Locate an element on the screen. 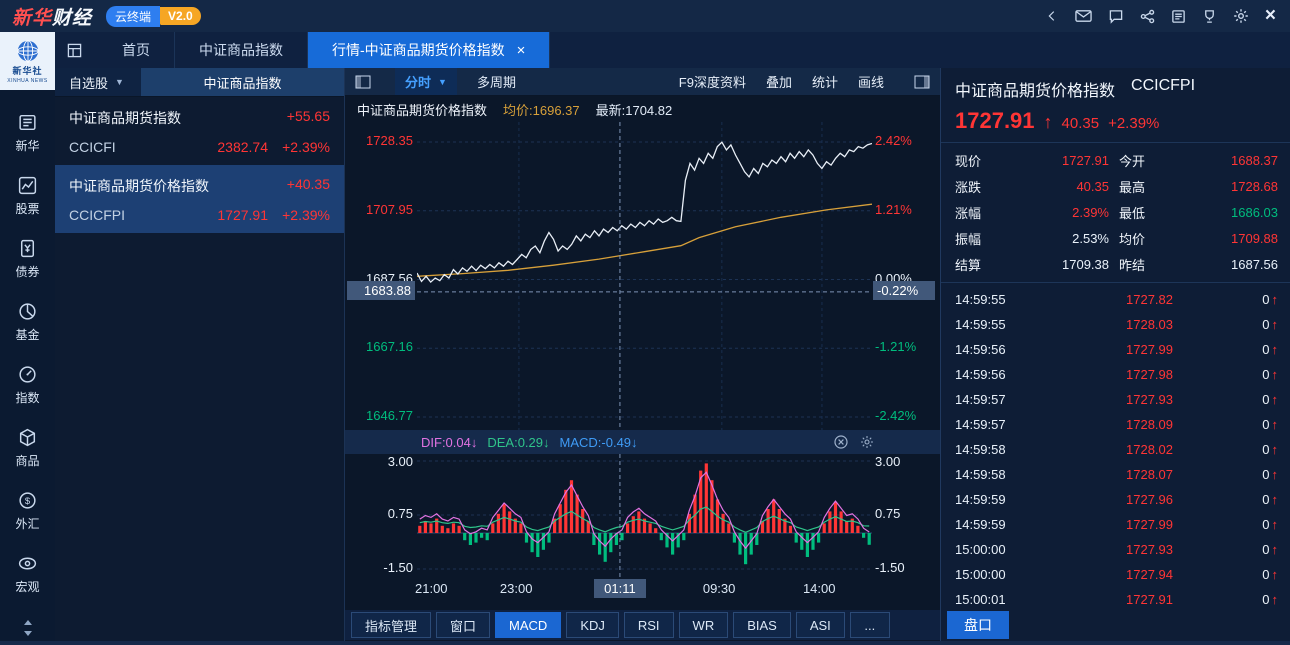 This screenshot has width=1290, height=645. share-icon is located at coordinates (1147, 16).